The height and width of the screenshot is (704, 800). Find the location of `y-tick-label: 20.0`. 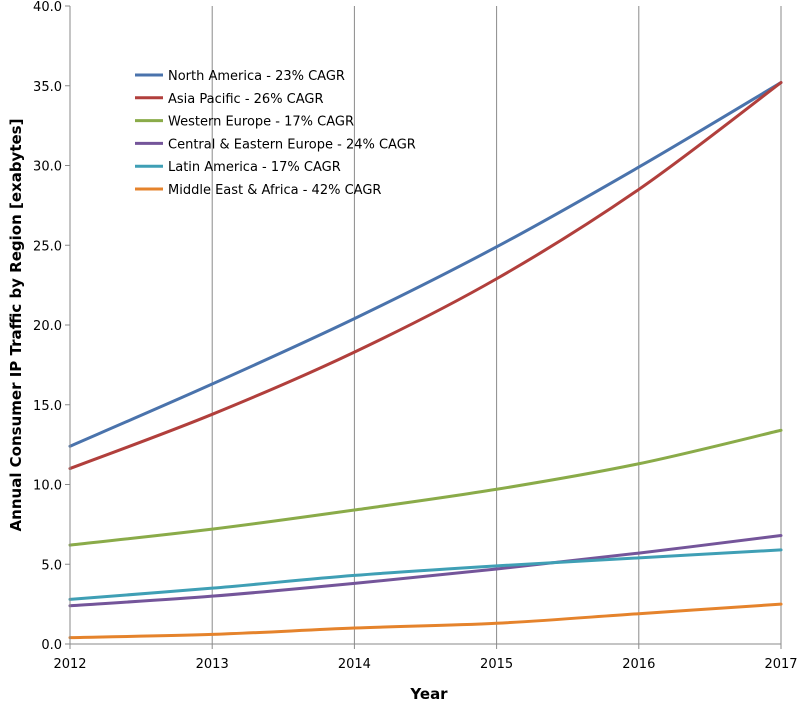

y-tick-label: 20.0 is located at coordinates (47, 326).